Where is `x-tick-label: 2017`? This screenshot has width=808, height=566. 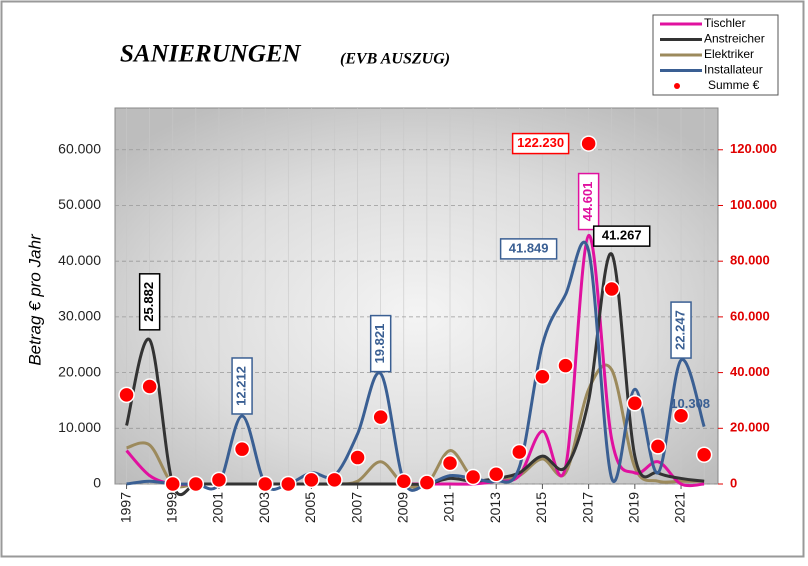
x-tick-label: 2017 is located at coordinates (587, 507).